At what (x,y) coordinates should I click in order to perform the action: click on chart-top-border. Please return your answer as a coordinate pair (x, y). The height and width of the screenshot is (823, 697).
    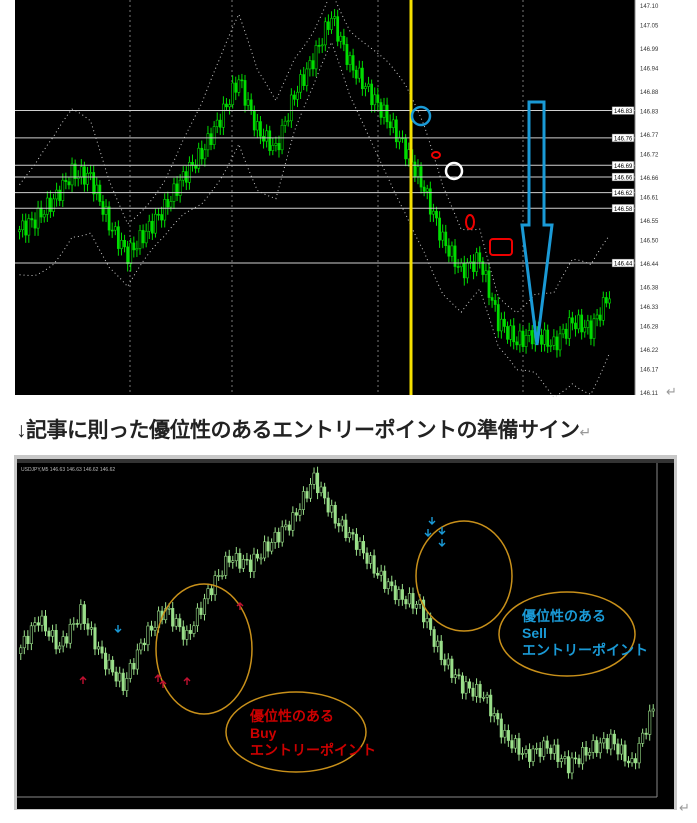
    Looking at the image, I should click on (345, 461).